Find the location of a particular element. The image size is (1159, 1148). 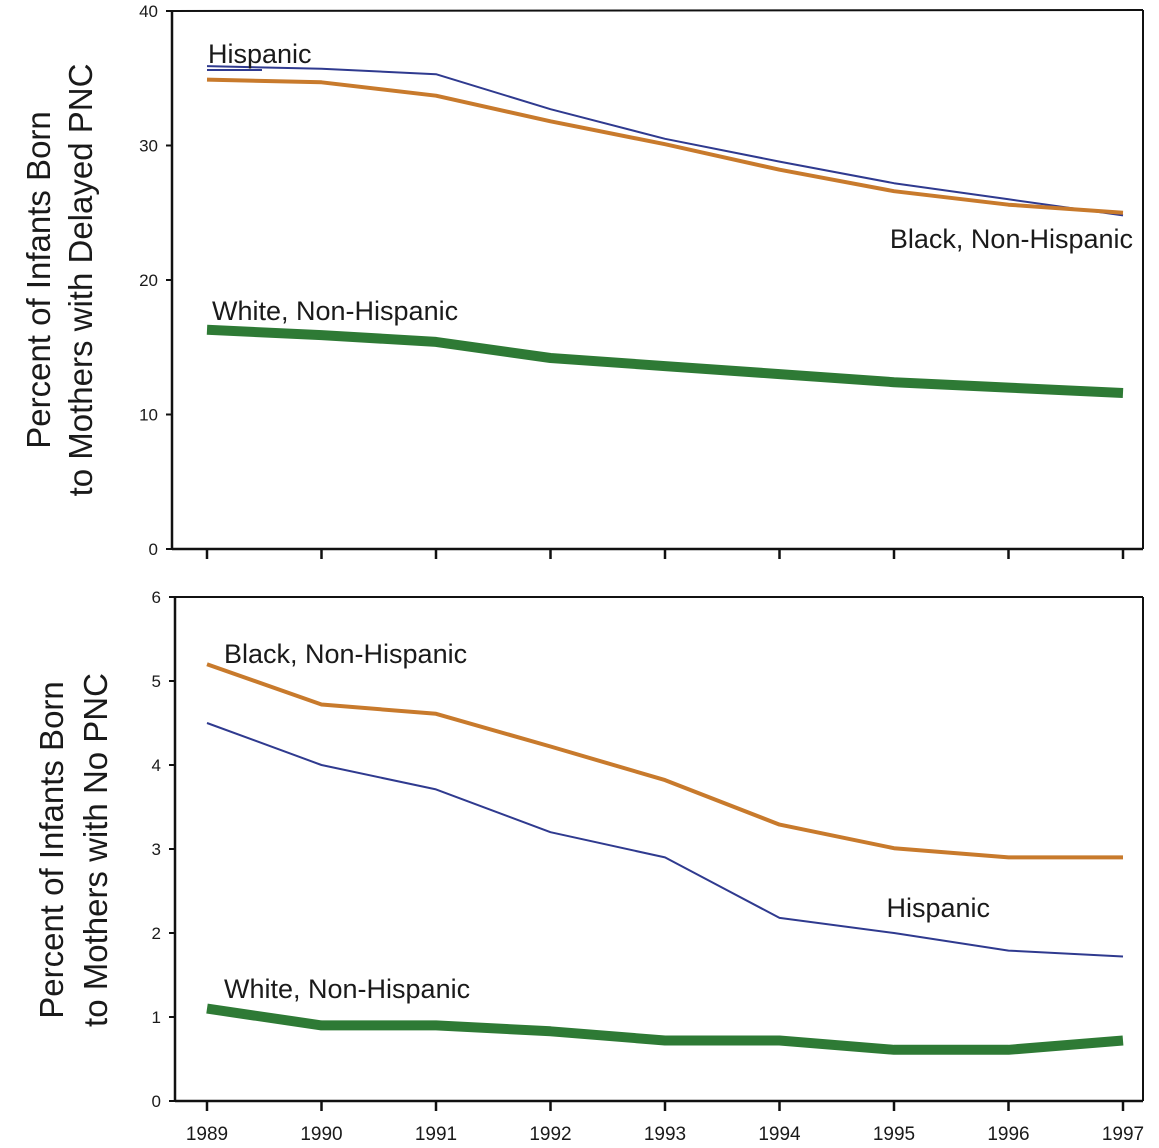

chart-2-y-axis-title: to Mothers with No PNC is located at coordinates (95, 850).